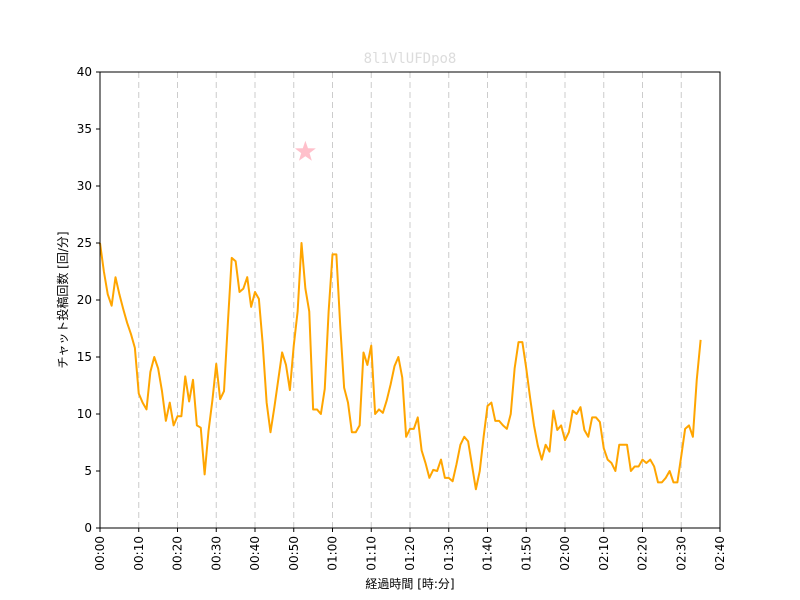 Image resolution: width=800 pixels, height=600 pixels. What do you see at coordinates (178, 553) in the screenshot?
I see `x-tick-label: 00:20` at bounding box center [178, 553].